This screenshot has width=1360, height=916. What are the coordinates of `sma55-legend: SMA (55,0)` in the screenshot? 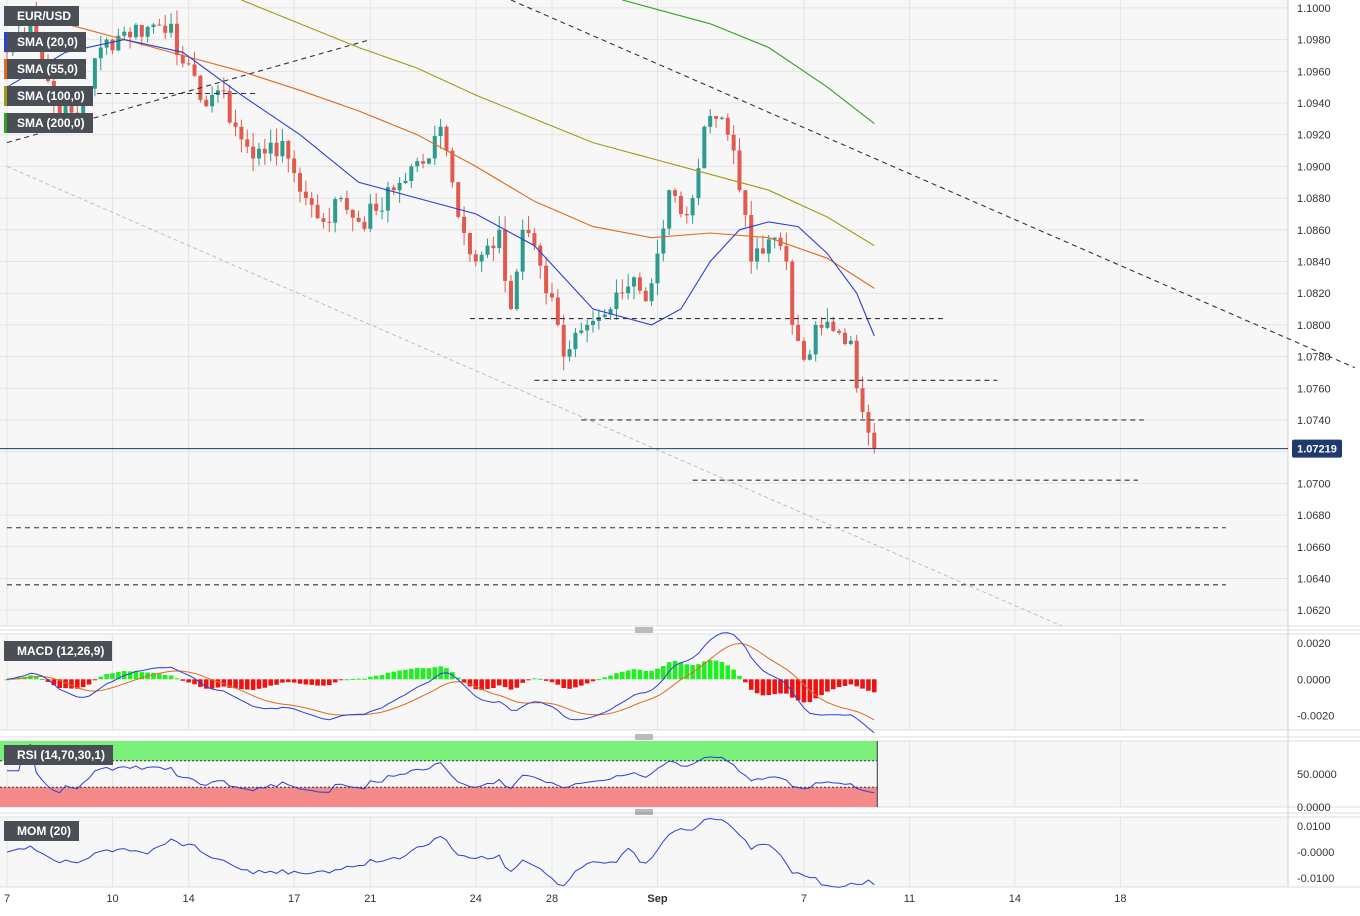 It's located at (45, 69).